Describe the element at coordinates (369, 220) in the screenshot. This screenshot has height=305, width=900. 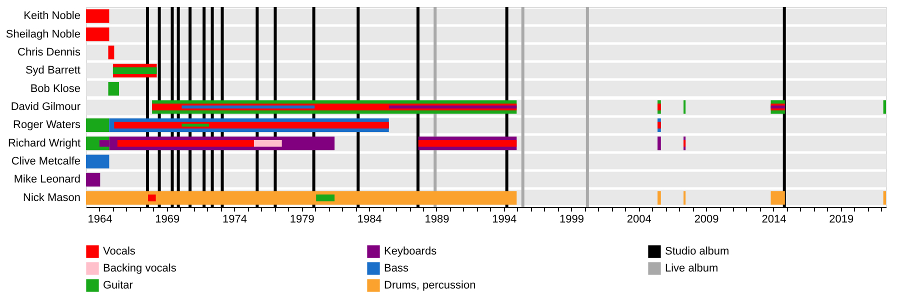
I see `x-tick-label: 1984` at that location.